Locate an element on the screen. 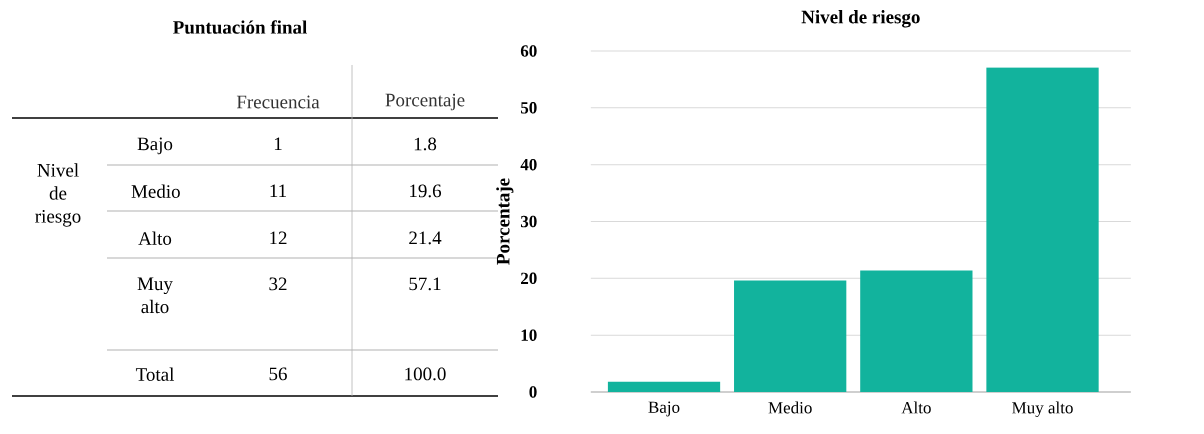 This screenshot has height=434, width=1204. text: Muy alto is located at coordinates (155, 295).